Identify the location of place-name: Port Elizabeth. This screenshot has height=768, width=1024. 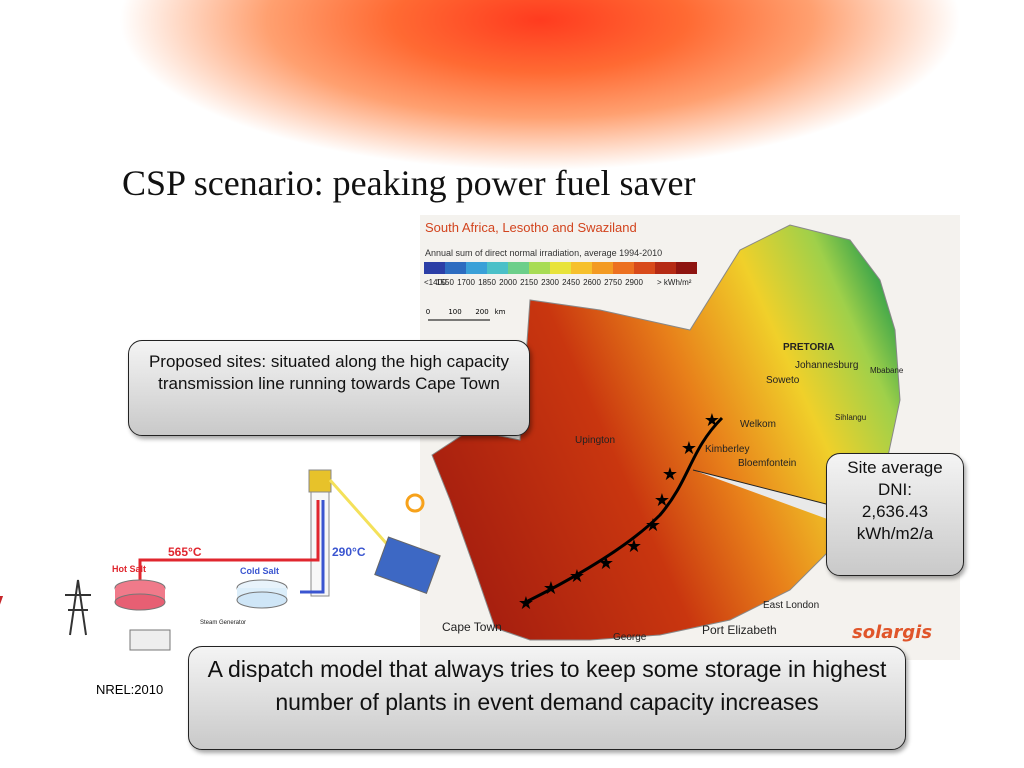
(739, 630).